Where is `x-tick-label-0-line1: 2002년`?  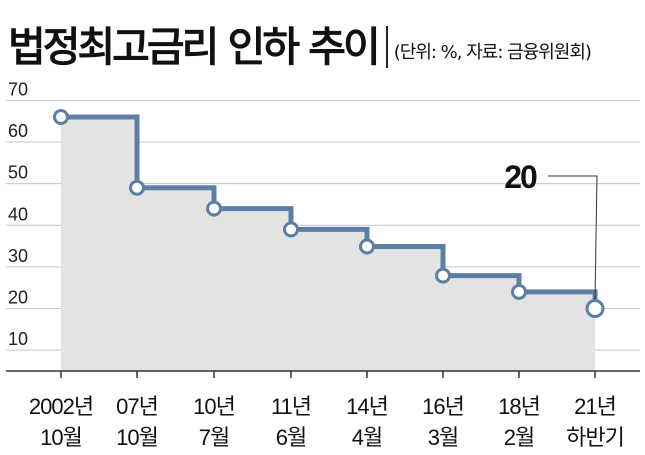
x-tick-label-0-line1: 2002년 is located at coordinates (61, 406).